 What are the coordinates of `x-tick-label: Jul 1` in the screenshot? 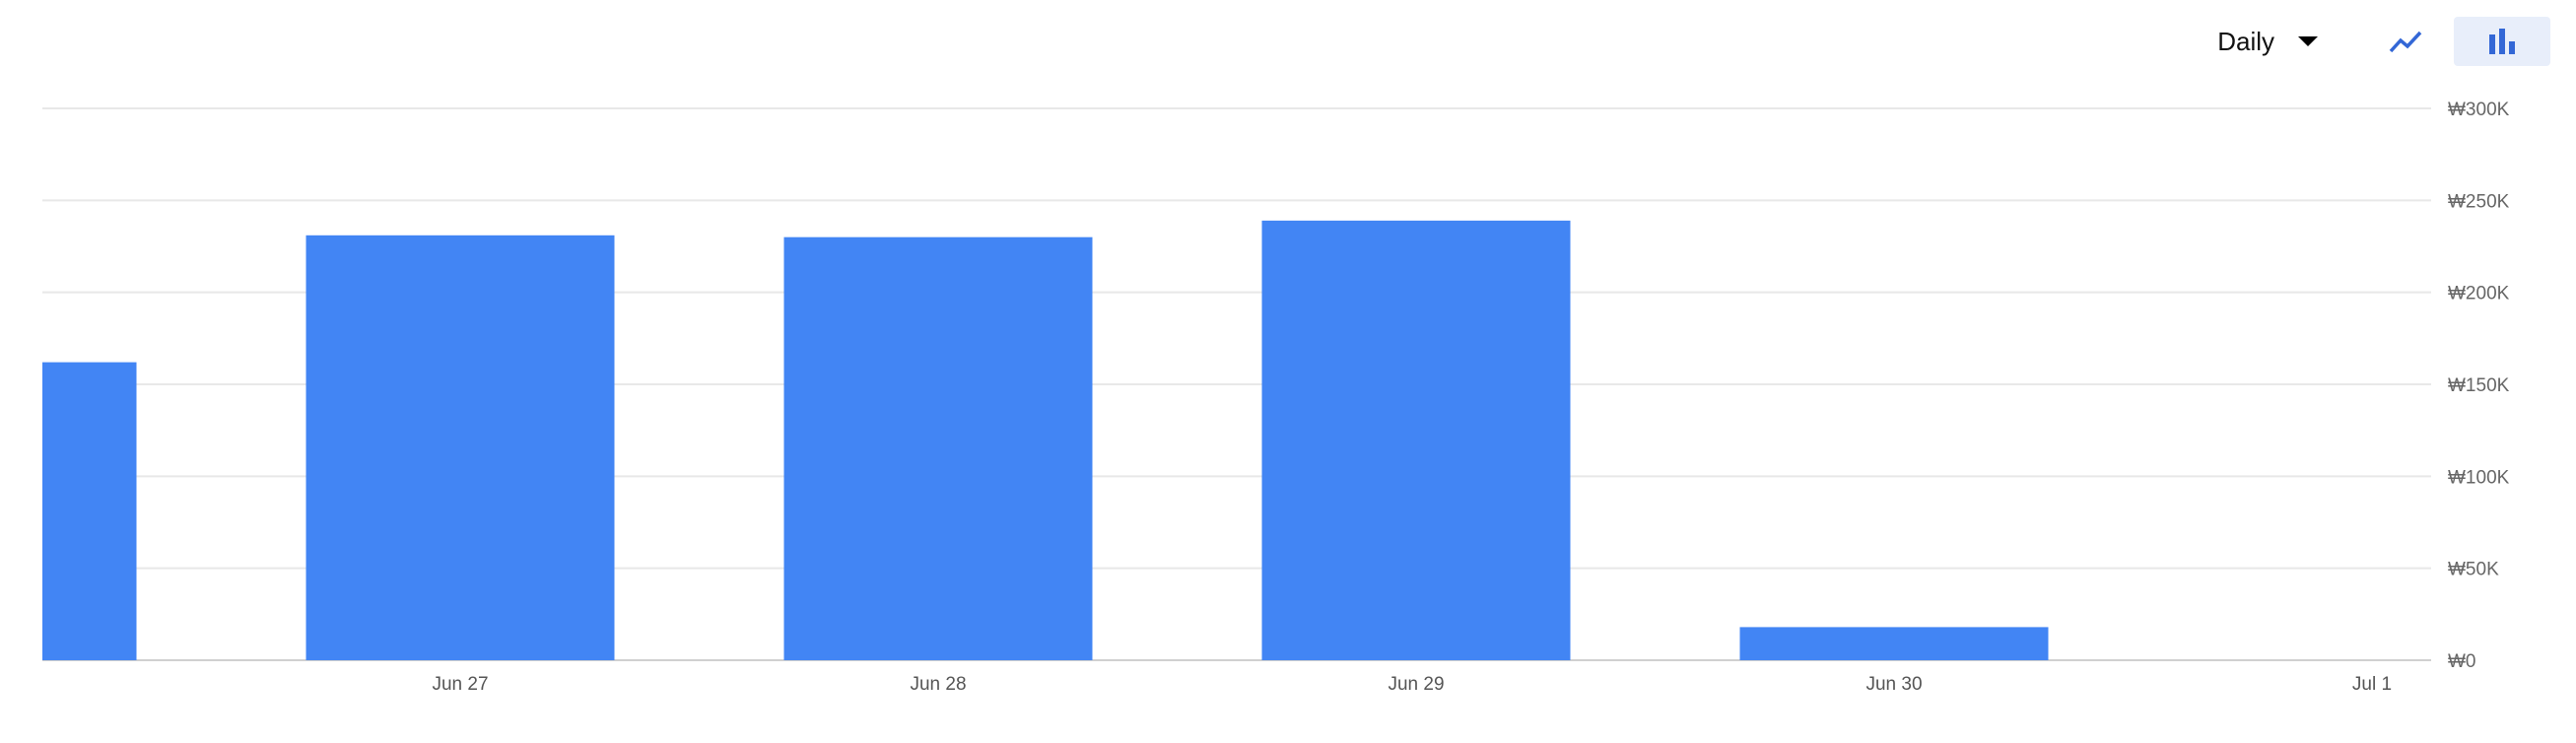 It's located at (2372, 684).